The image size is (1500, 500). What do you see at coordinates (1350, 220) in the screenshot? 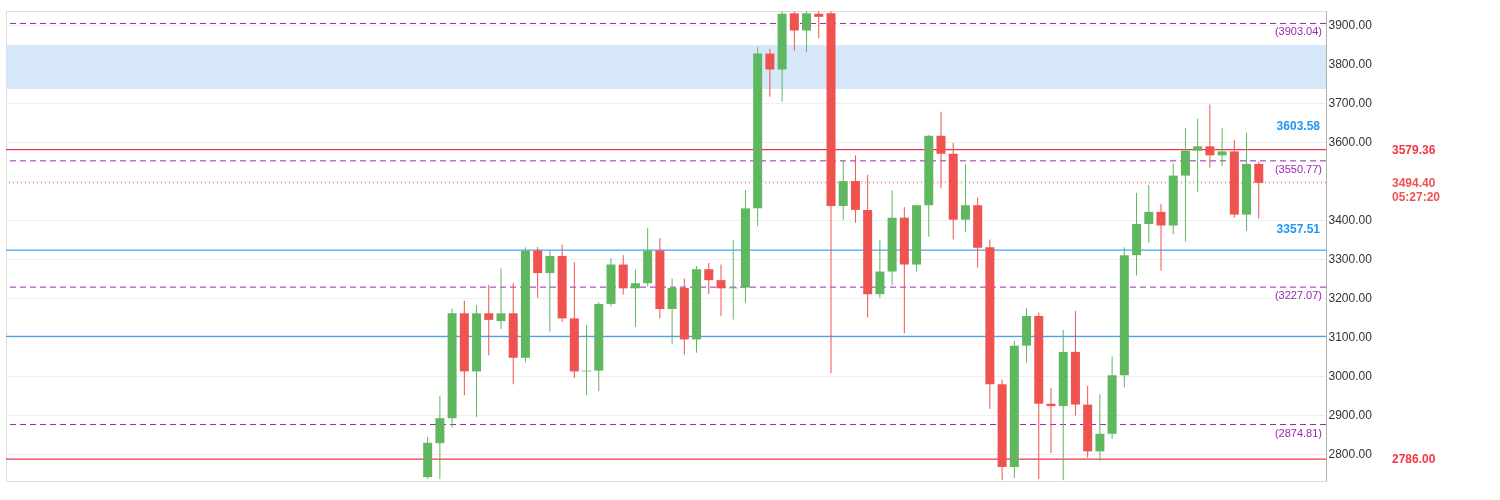
I see `y-tick-label: 3400.00` at bounding box center [1350, 220].